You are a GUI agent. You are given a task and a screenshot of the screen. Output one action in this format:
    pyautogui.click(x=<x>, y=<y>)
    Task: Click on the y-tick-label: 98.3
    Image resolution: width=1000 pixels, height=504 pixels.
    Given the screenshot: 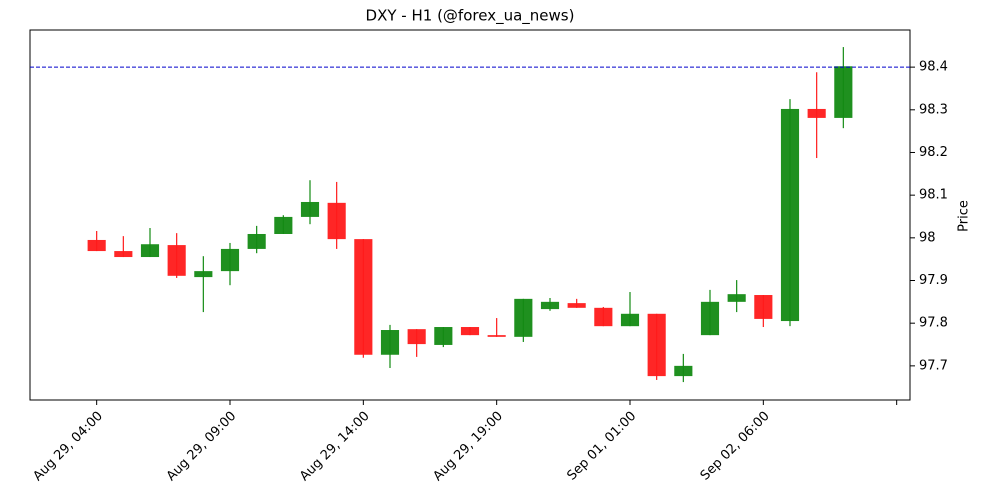 What is the action you would take?
    pyautogui.click(x=933, y=109)
    